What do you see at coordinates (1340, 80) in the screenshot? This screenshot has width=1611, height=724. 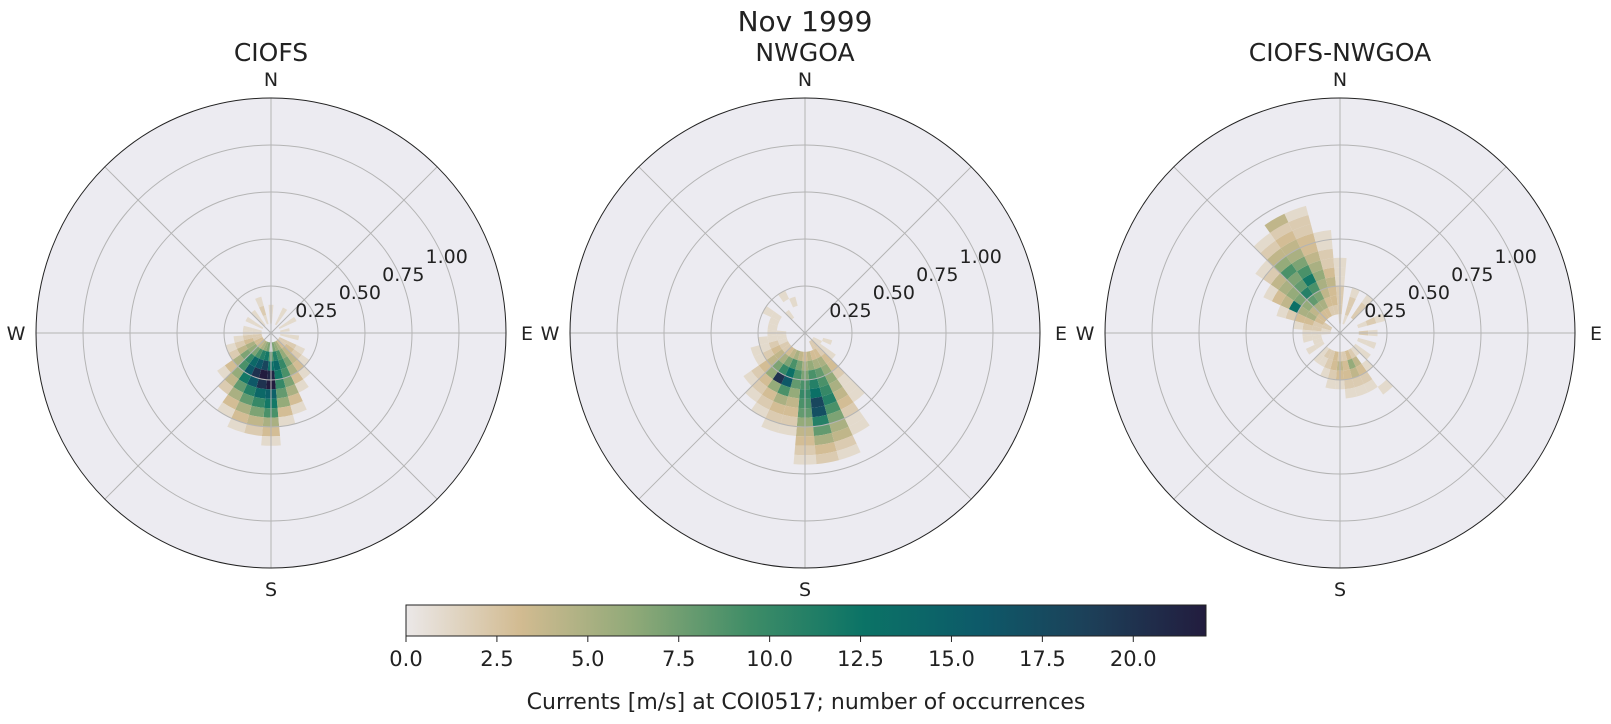 I see `direction-label: N` at bounding box center [1340, 80].